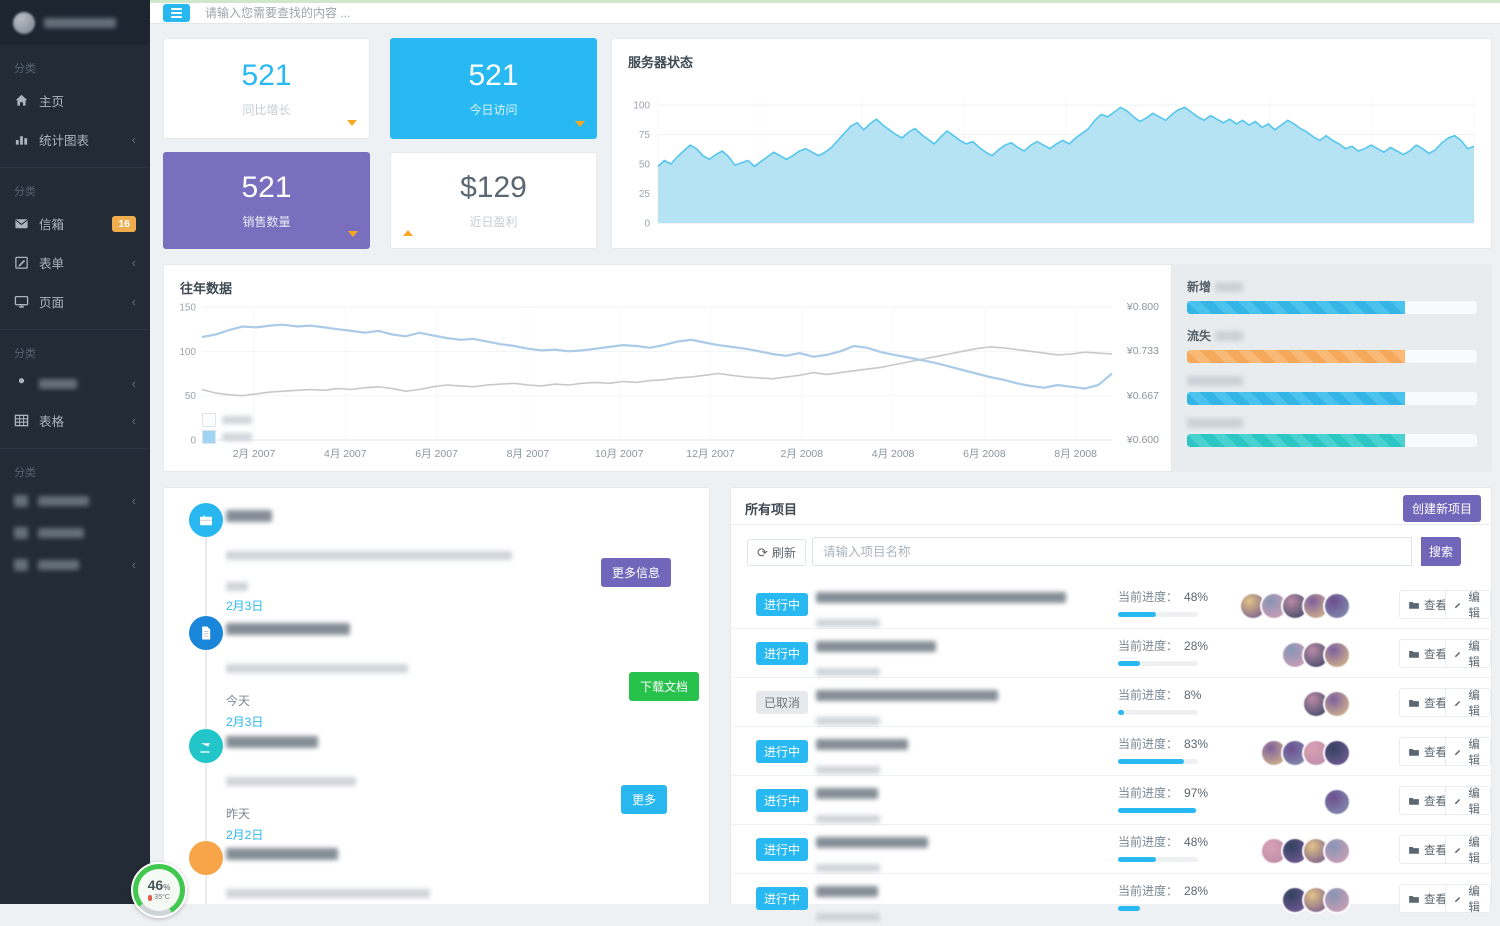 The image size is (1500, 926). What do you see at coordinates (647, 224) in the screenshot?
I see `svg-text: 0` at bounding box center [647, 224].